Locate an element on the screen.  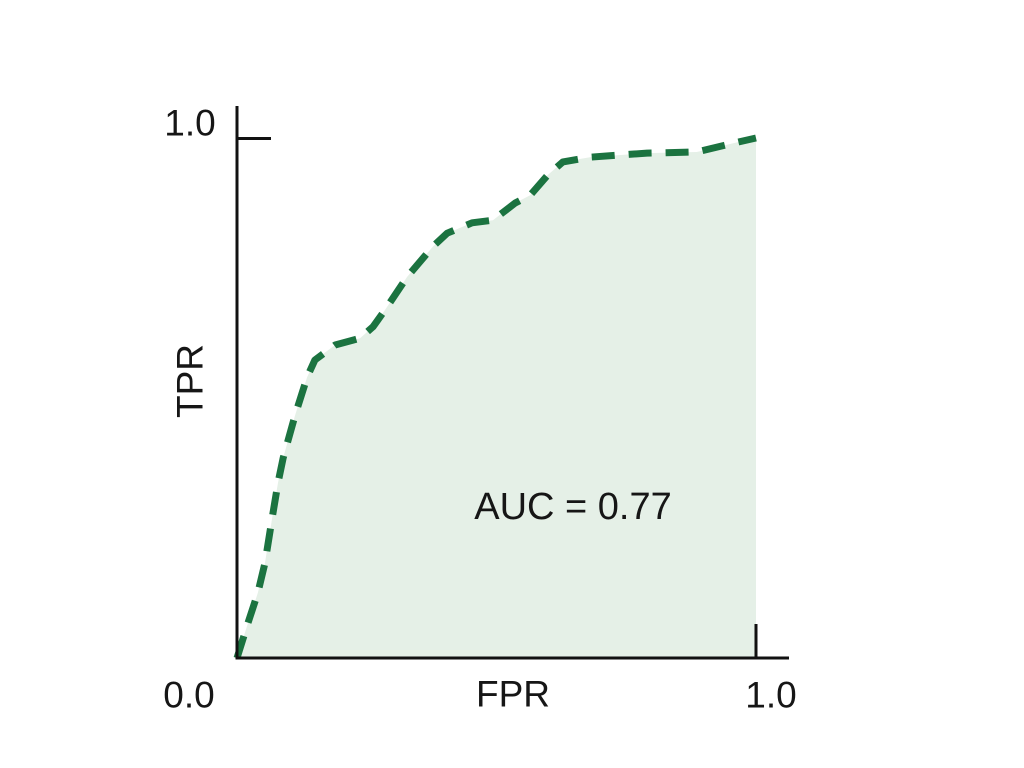
x-axis-tick-label-1.0: 1.0 is located at coordinates (771, 695).